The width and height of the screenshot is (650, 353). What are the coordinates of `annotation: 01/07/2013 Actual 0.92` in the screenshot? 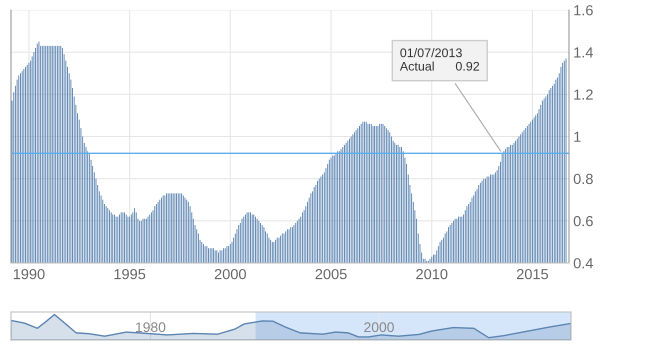 It's located at (440, 59).